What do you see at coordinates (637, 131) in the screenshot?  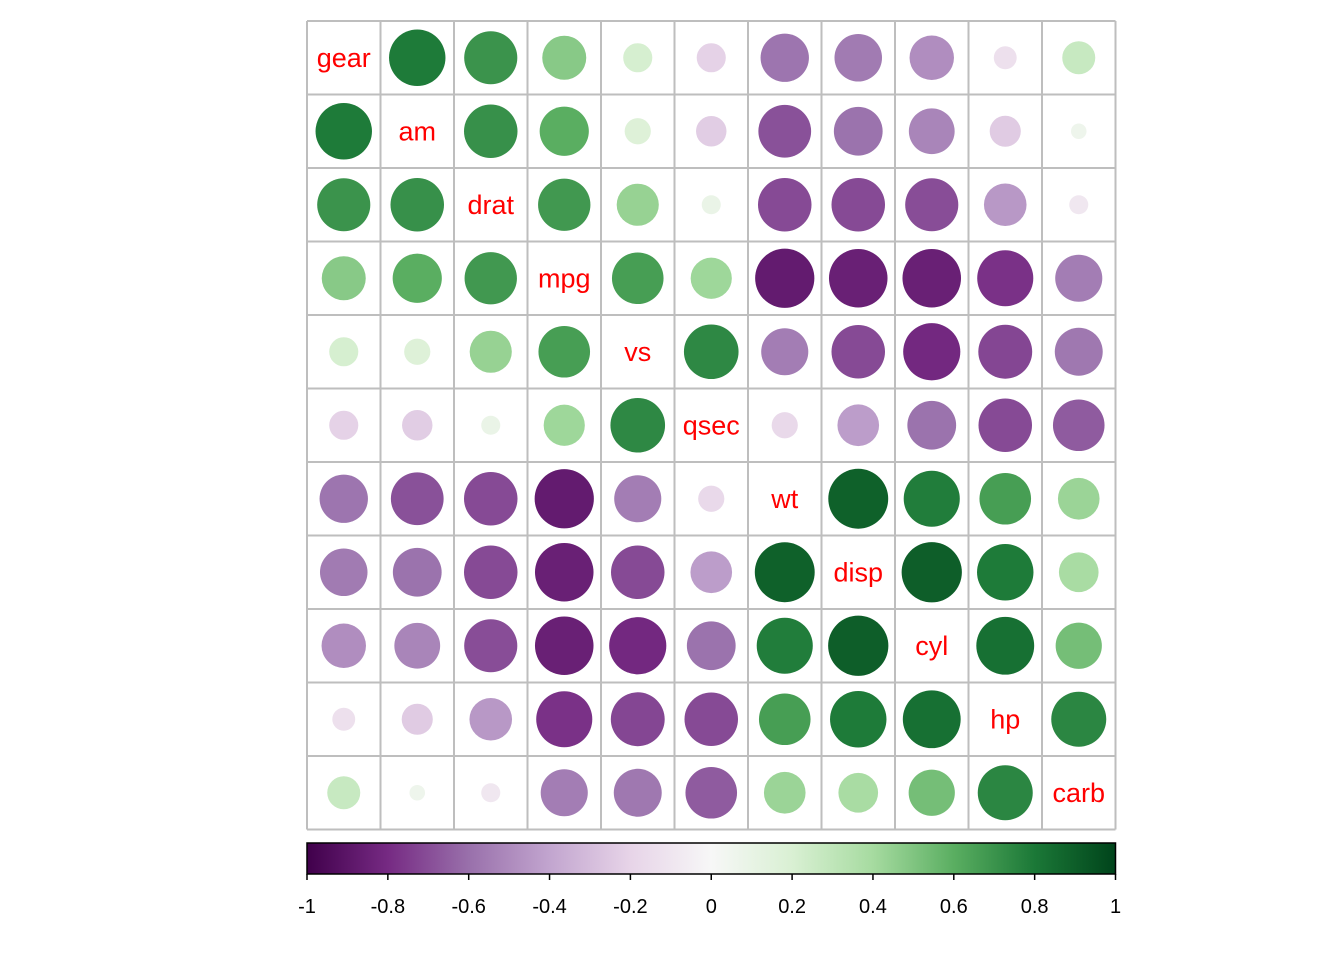 I see `corr-circle-am-vs` at bounding box center [637, 131].